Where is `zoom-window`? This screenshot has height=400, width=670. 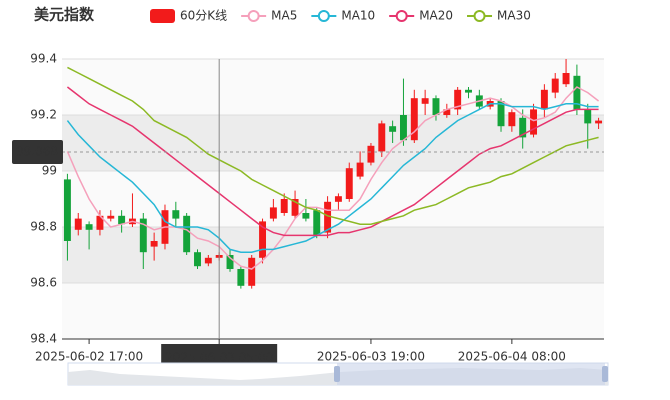
zoom-window is located at coordinates (471, 374).